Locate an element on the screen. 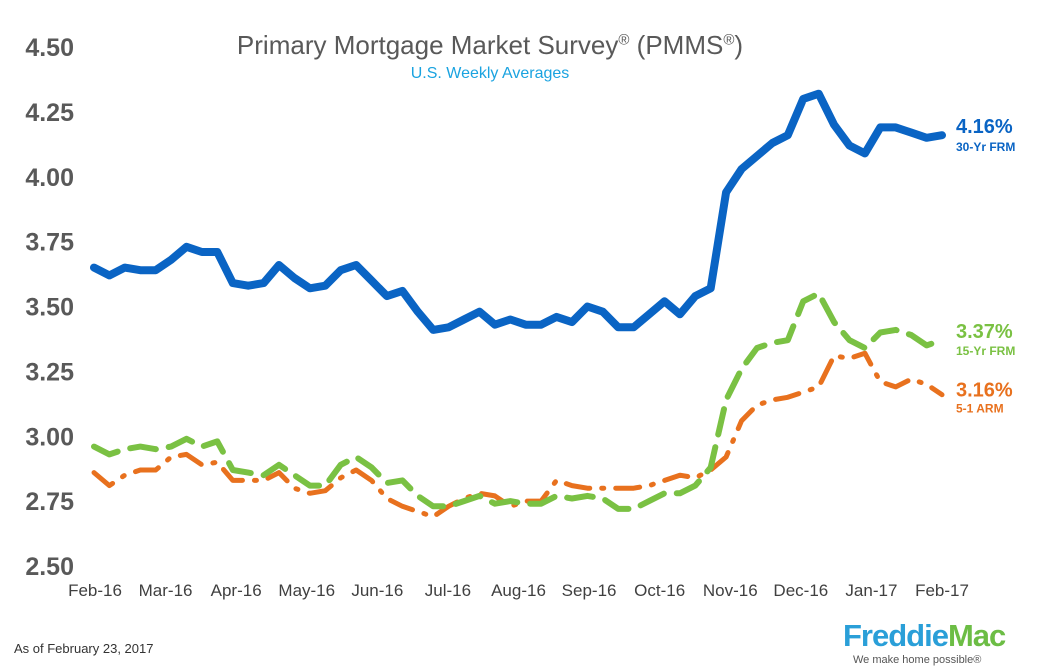 The width and height of the screenshot is (1057, 671). freddie-mac-logo: FreddieMac We make home possible® is located at coordinates (933, 643).